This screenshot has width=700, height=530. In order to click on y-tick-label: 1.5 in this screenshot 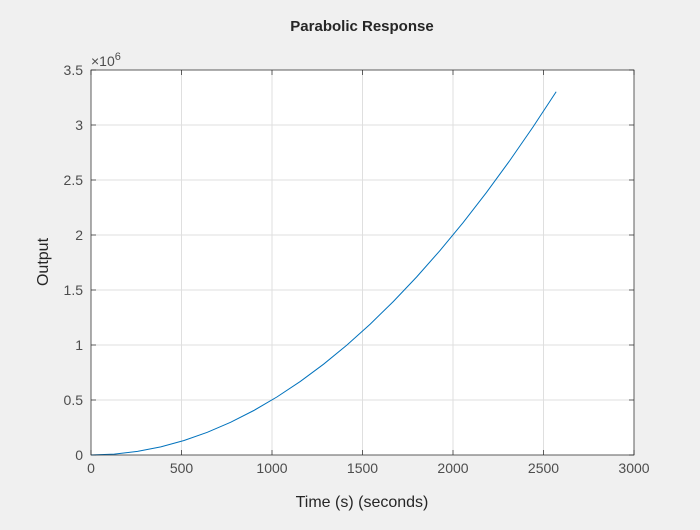, I will do `click(74, 290)`.